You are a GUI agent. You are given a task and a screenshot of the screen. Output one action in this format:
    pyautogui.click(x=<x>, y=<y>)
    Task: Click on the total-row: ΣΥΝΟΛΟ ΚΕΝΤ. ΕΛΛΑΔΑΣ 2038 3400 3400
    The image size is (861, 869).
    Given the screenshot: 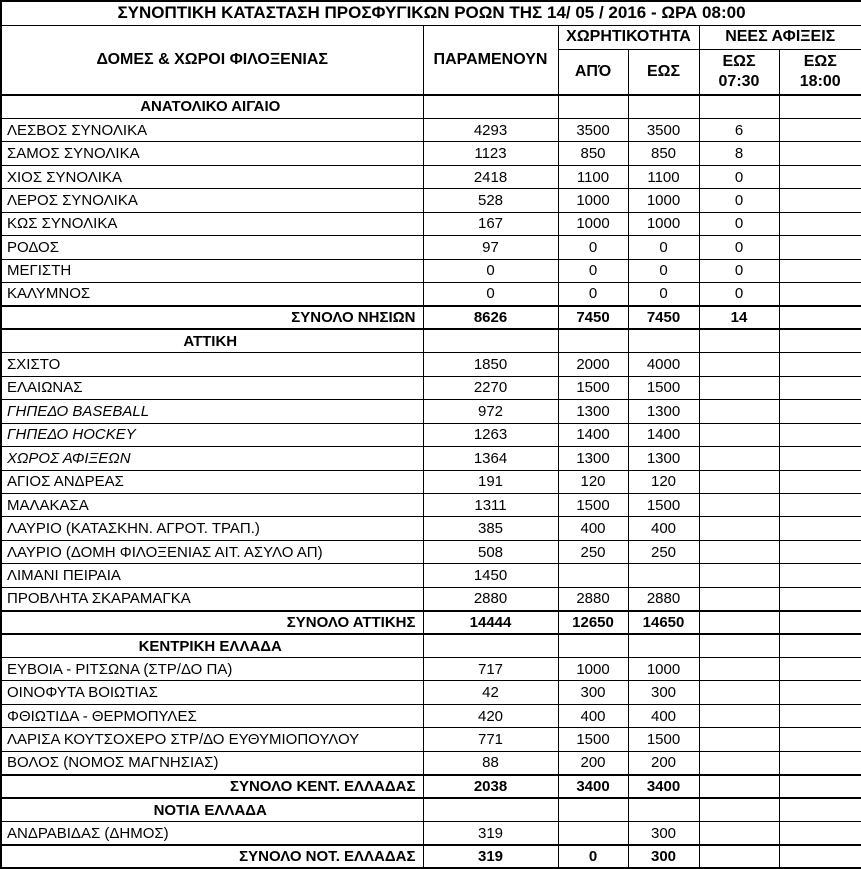 What is the action you would take?
    pyautogui.click(x=430, y=786)
    